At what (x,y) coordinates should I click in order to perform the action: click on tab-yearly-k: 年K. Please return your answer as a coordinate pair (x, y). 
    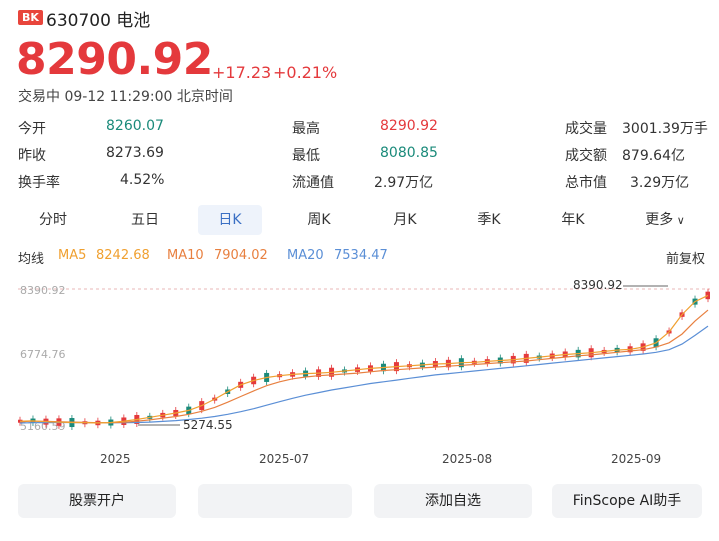
    Looking at the image, I should click on (573, 220).